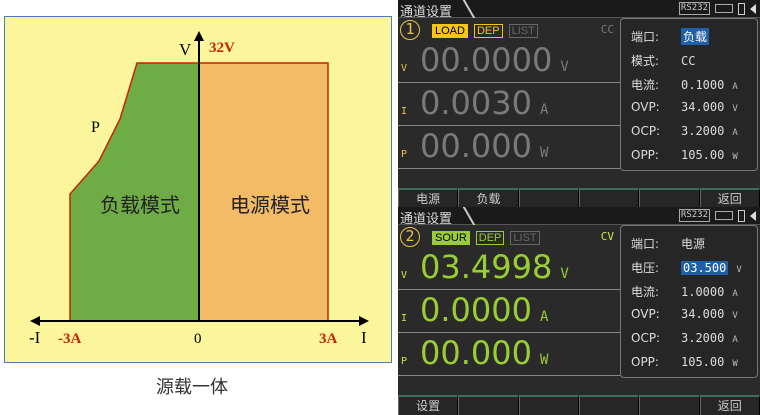  Describe the element at coordinates (488, 198) in the screenshot. I see `softkey-2: 负载` at that location.